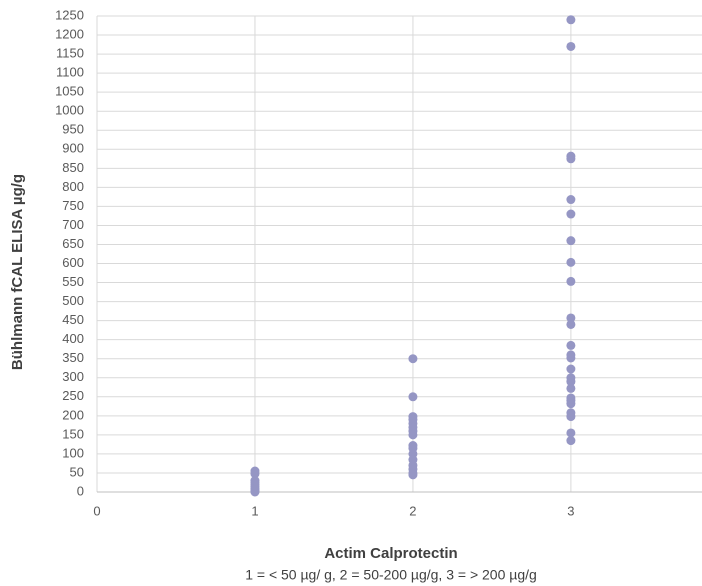 Image resolution: width=702 pixels, height=586 pixels. I want to click on y-tick-label: 100, so click(73, 452).